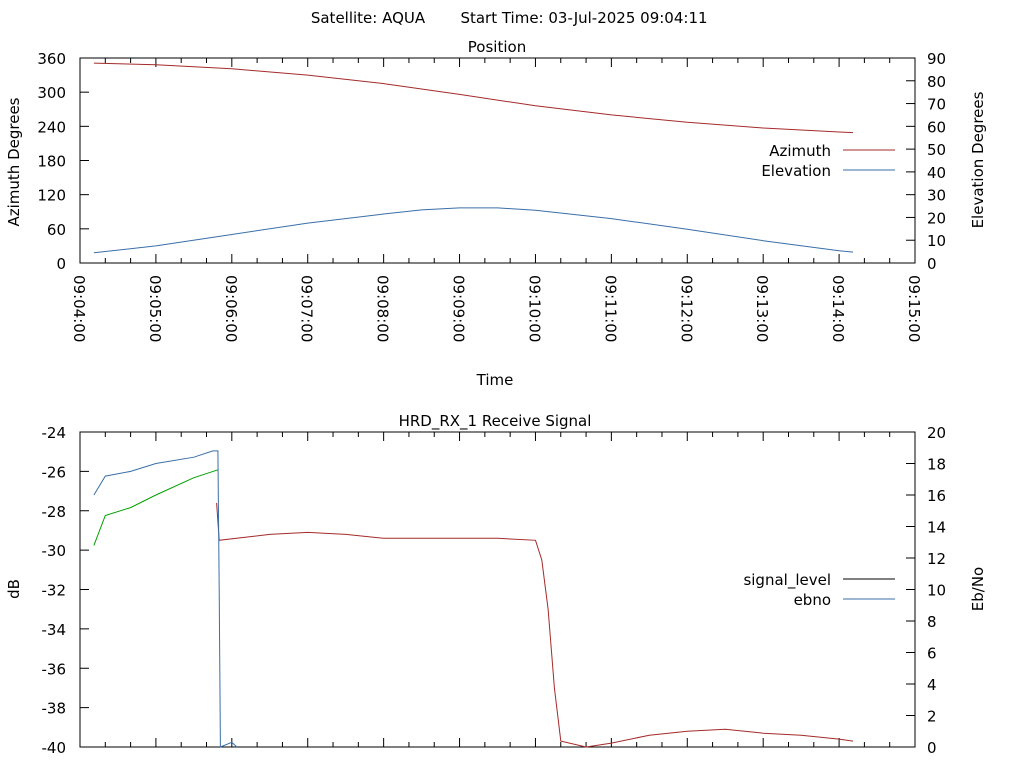  I want to click on legend-label: Azimuth, so click(800, 151).